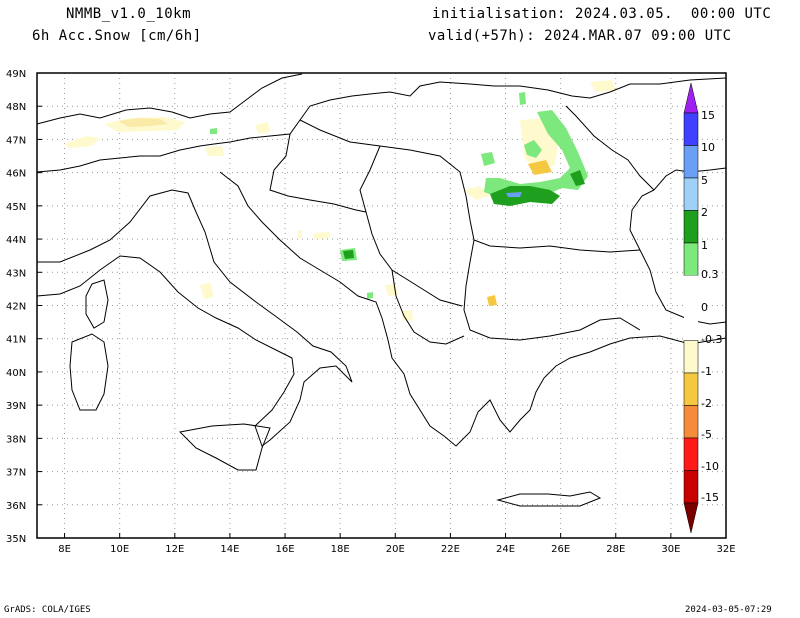  Describe the element at coordinates (119, 549) in the screenshot. I see `lon-label: 10E` at that location.